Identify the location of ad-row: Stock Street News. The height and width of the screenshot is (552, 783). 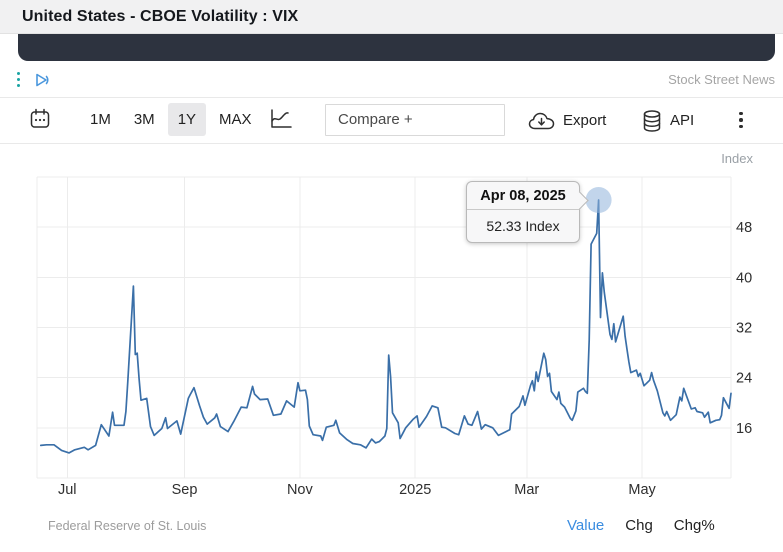
(391, 79).